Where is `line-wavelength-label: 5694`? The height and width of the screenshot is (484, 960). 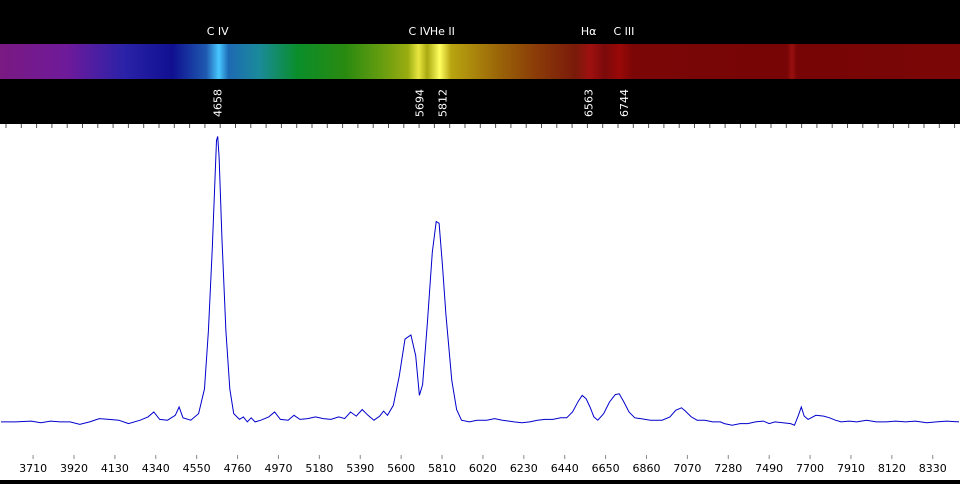 line-wavelength-label: 5694 is located at coordinates (419, 103).